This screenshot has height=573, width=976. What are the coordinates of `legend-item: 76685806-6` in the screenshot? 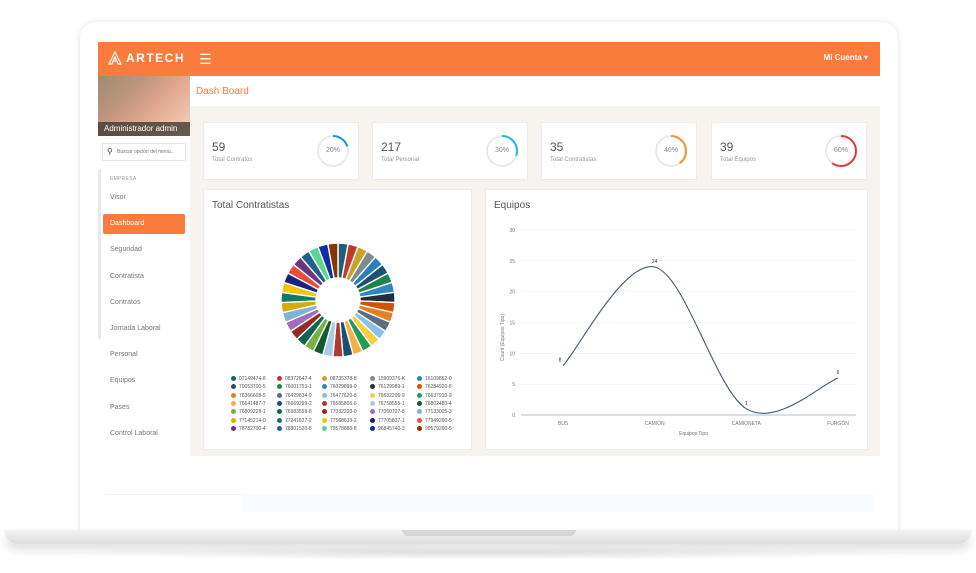 It's located at (339, 403).